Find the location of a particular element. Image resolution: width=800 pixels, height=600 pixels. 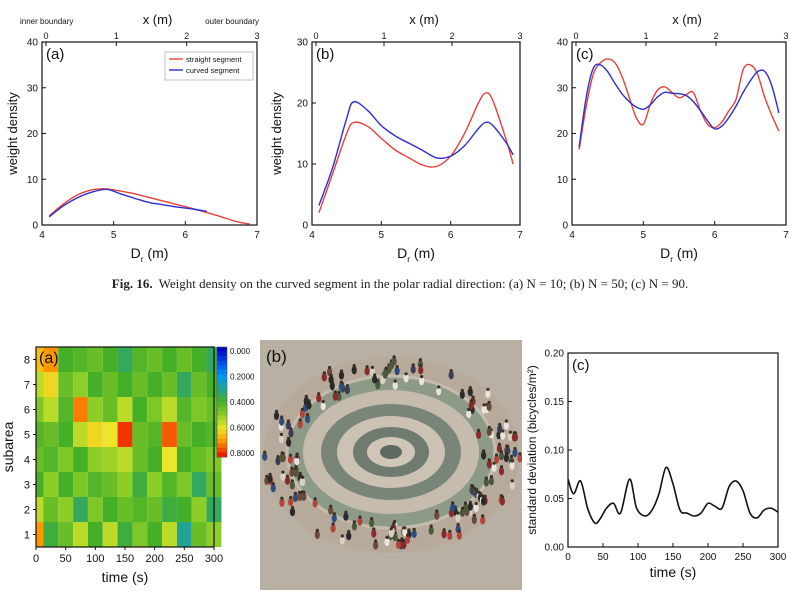

y-tick-label: 3 is located at coordinates (27, 486).